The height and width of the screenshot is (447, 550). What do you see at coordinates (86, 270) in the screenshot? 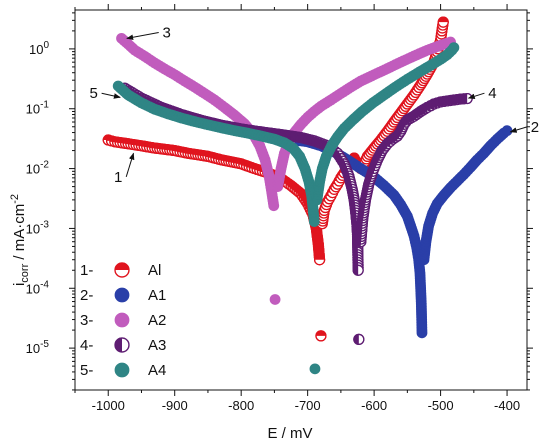
I see `legend-index: 1-` at bounding box center [86, 270].